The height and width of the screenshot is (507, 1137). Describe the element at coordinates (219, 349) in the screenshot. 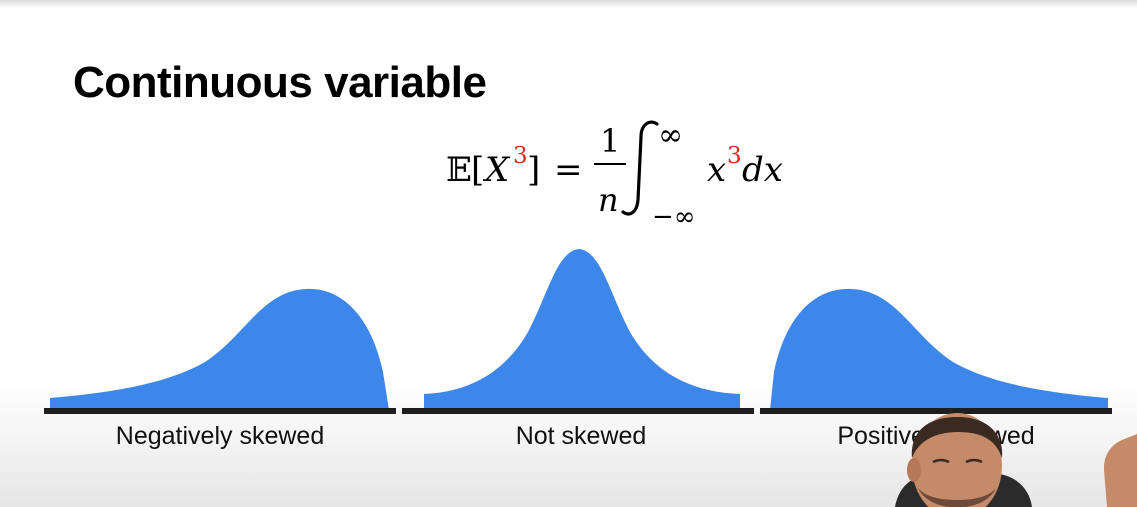

I see `negatively-skewed-curve` at that location.